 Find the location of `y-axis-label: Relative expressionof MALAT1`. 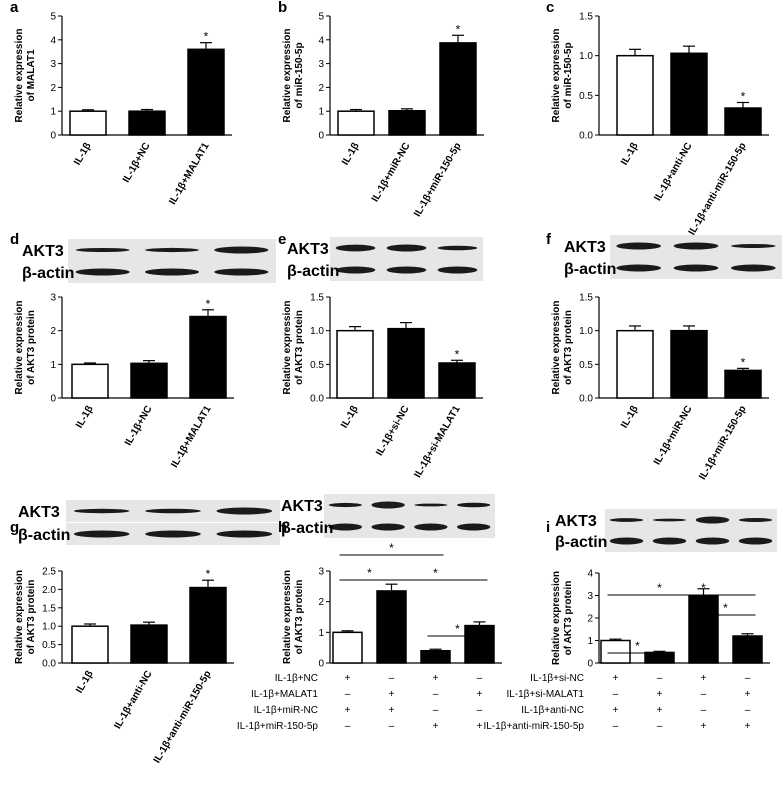

y-axis-label: Relative expressionof MALAT1 is located at coordinates (25, 76).